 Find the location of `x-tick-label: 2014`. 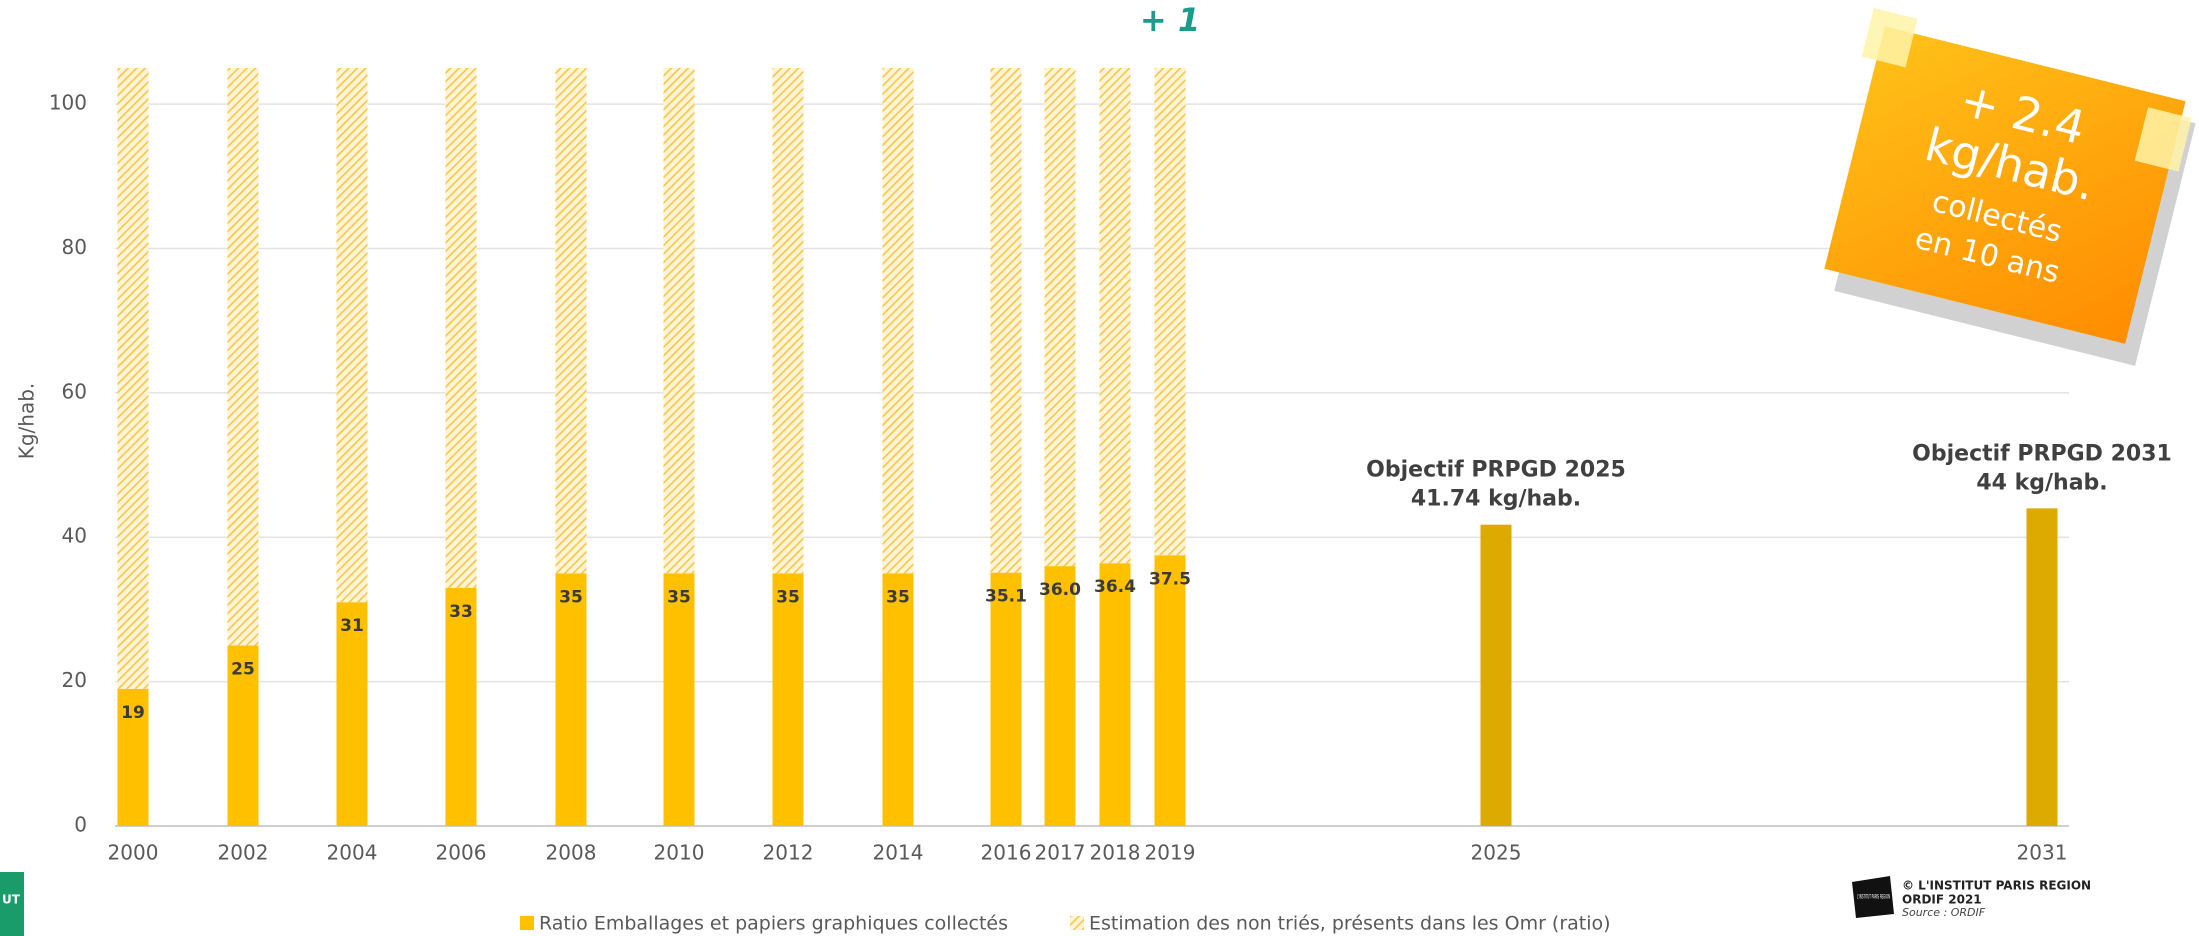

x-tick-label: 2014 is located at coordinates (898, 853).